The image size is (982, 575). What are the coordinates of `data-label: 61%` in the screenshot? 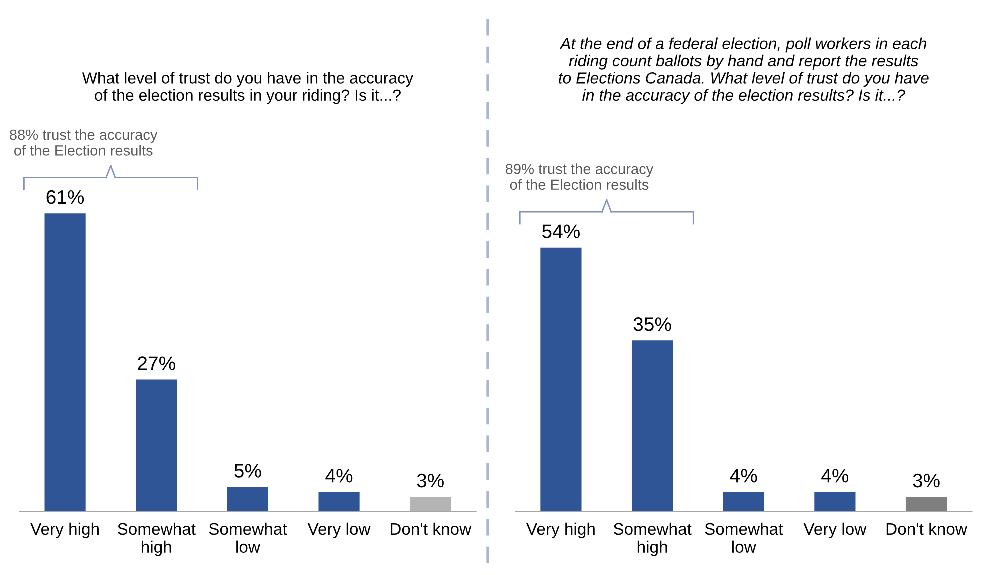 It's located at (65, 197).